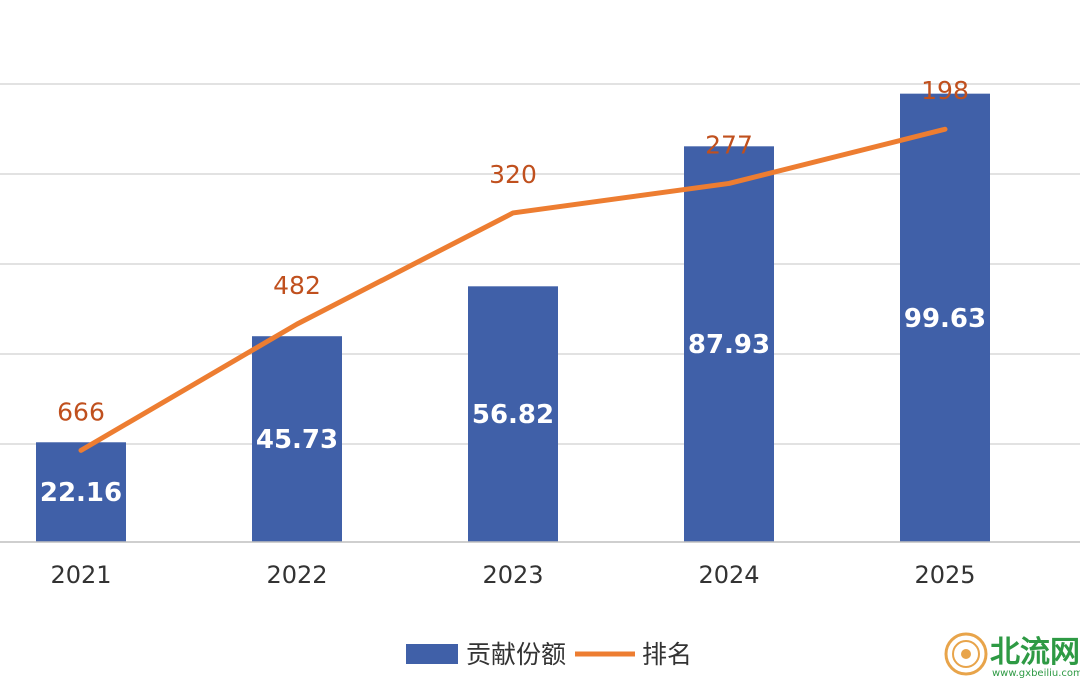 This screenshot has width=1080, height=680. What do you see at coordinates (432, 654) in the screenshot?
I see `legend-bar-swatch` at bounding box center [432, 654].